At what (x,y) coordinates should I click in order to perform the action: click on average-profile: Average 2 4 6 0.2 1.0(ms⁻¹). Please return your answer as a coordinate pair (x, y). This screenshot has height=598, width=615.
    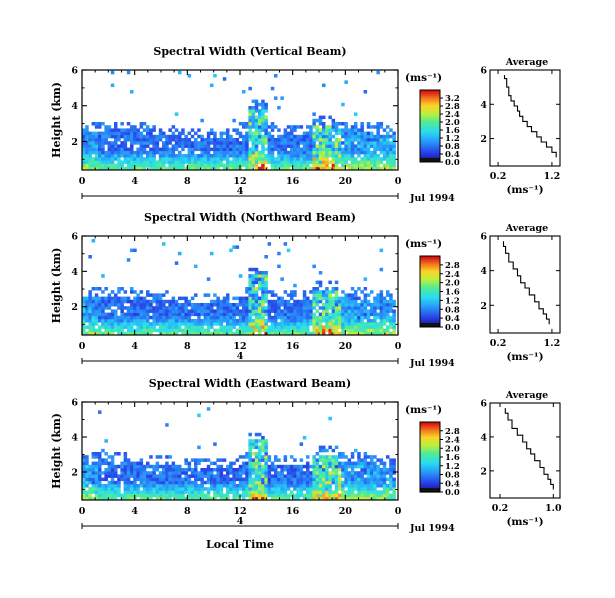
    Looking at the image, I should click on (521, 459).